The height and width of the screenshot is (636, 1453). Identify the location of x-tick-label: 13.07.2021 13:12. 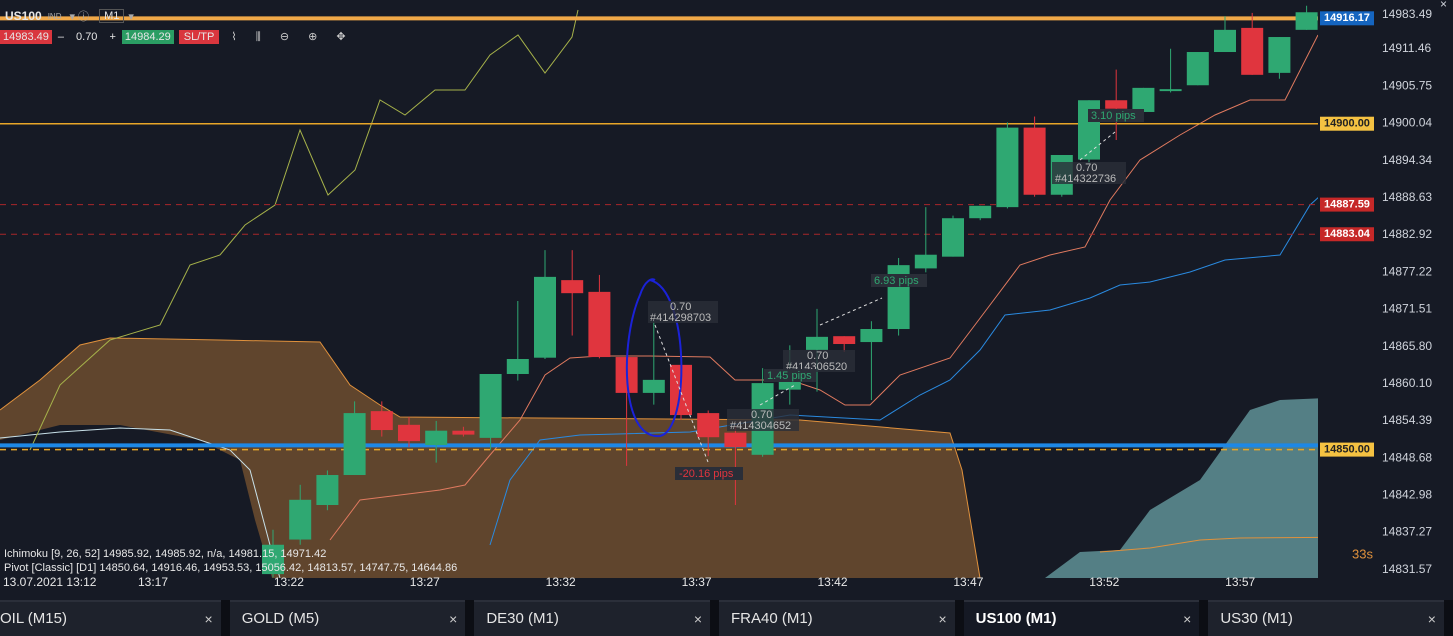
(50, 582).